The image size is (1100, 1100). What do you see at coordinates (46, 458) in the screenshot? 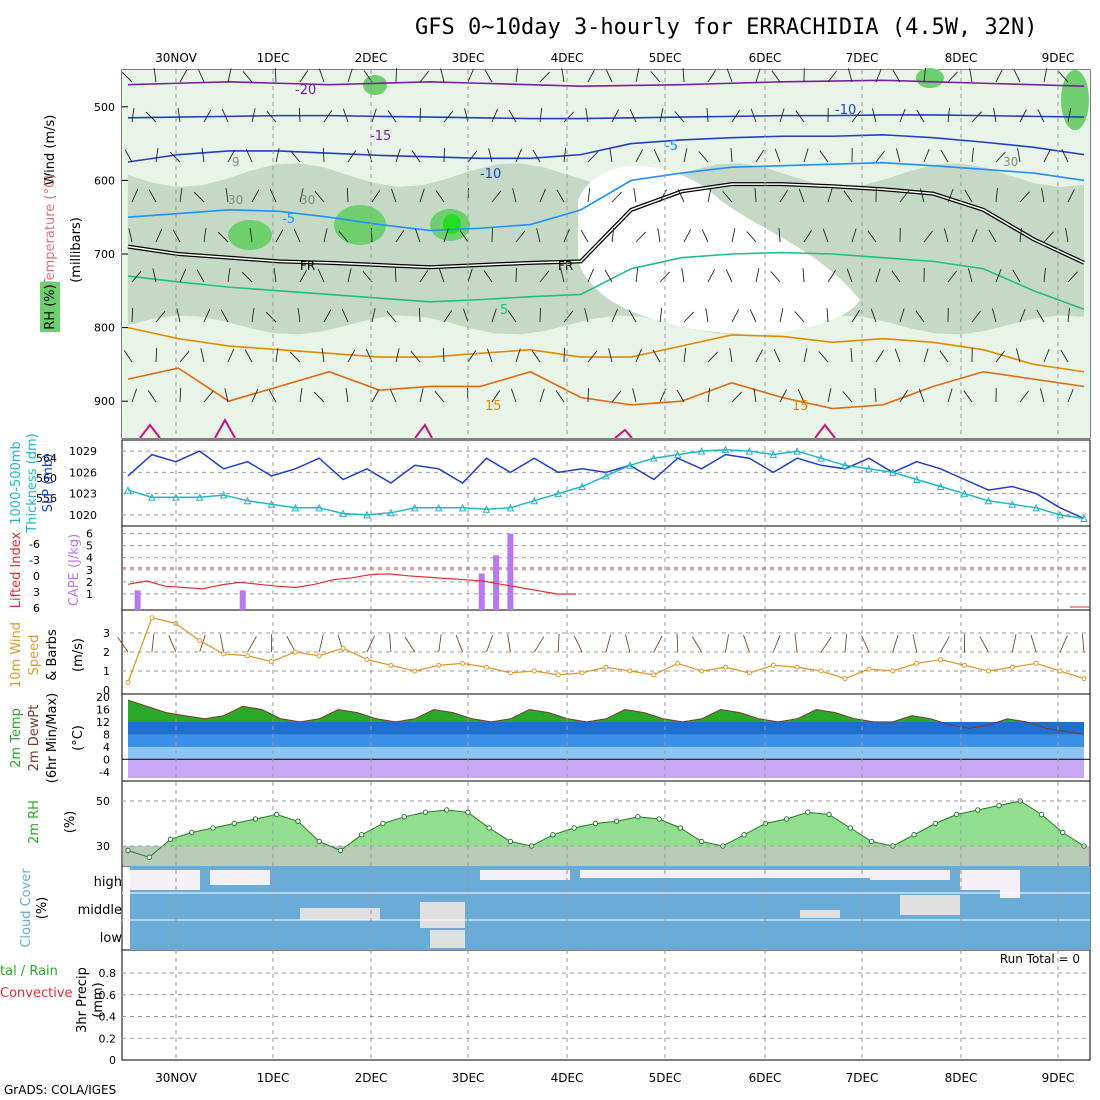
I see `thick-tick-564: 564` at bounding box center [46, 458].